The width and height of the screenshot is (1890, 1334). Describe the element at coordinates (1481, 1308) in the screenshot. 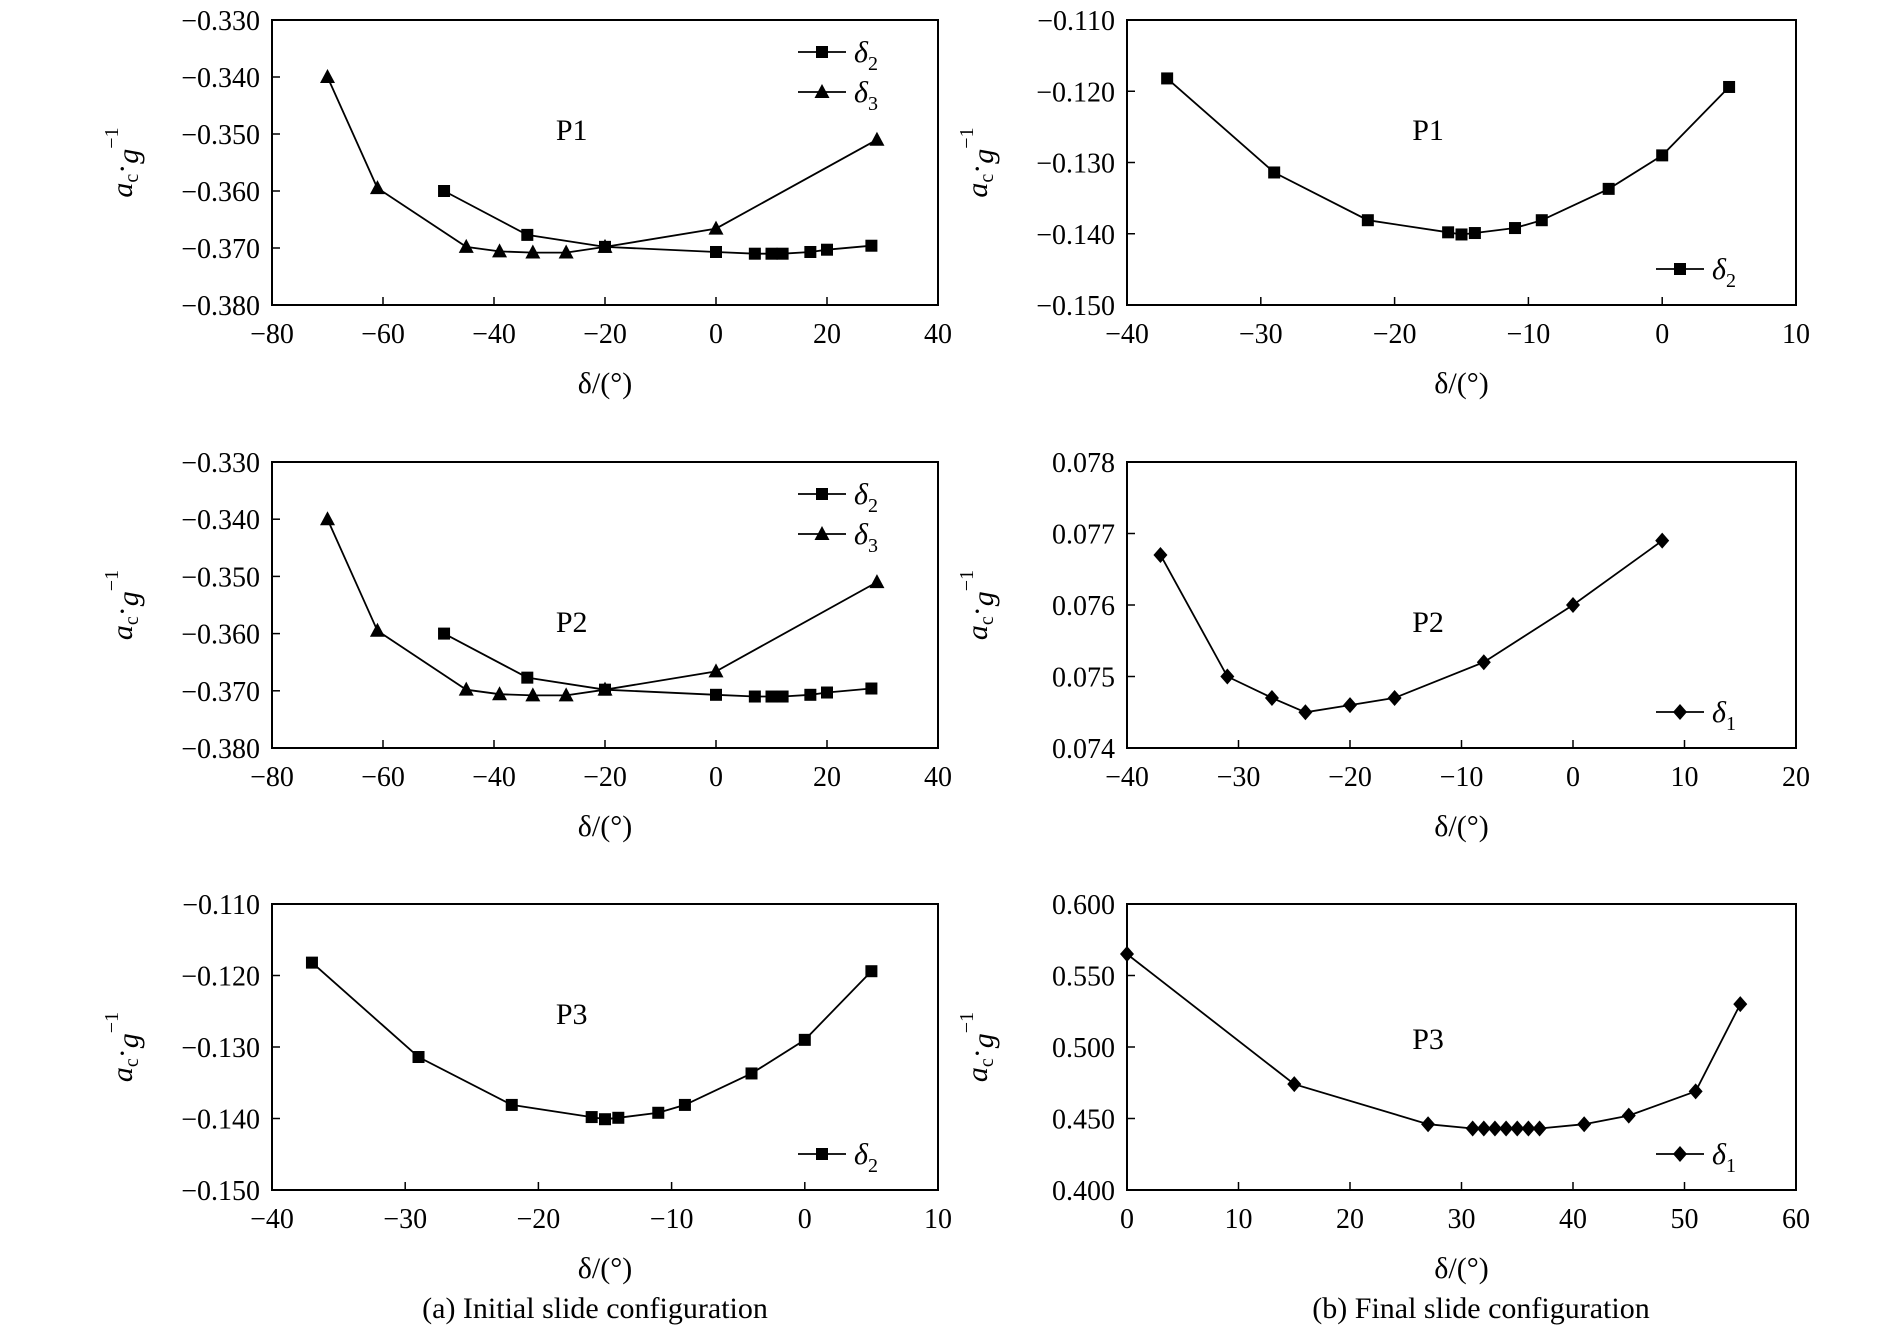

I see `caption-final-slide: (b) Final slide configuration` at that location.